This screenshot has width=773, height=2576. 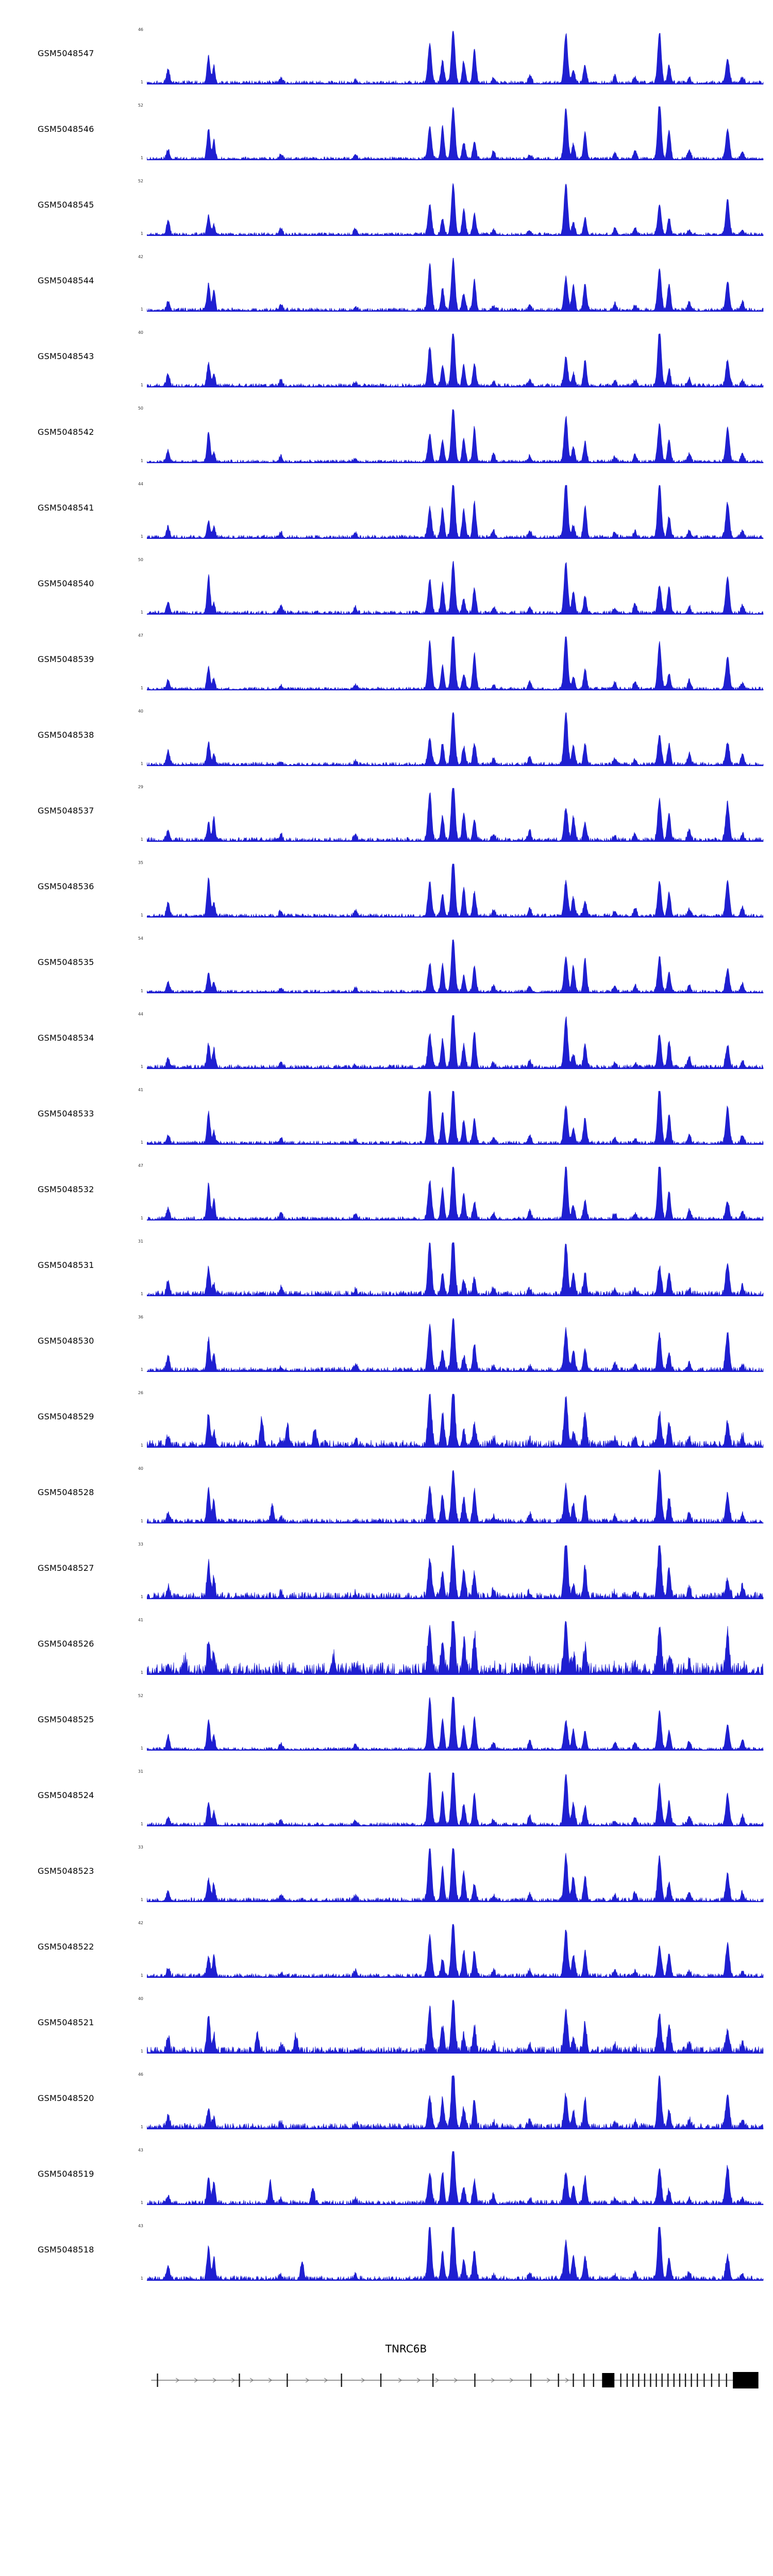 What do you see at coordinates (66, 1568) in the screenshot?
I see `track-label: GSM5048527` at bounding box center [66, 1568].